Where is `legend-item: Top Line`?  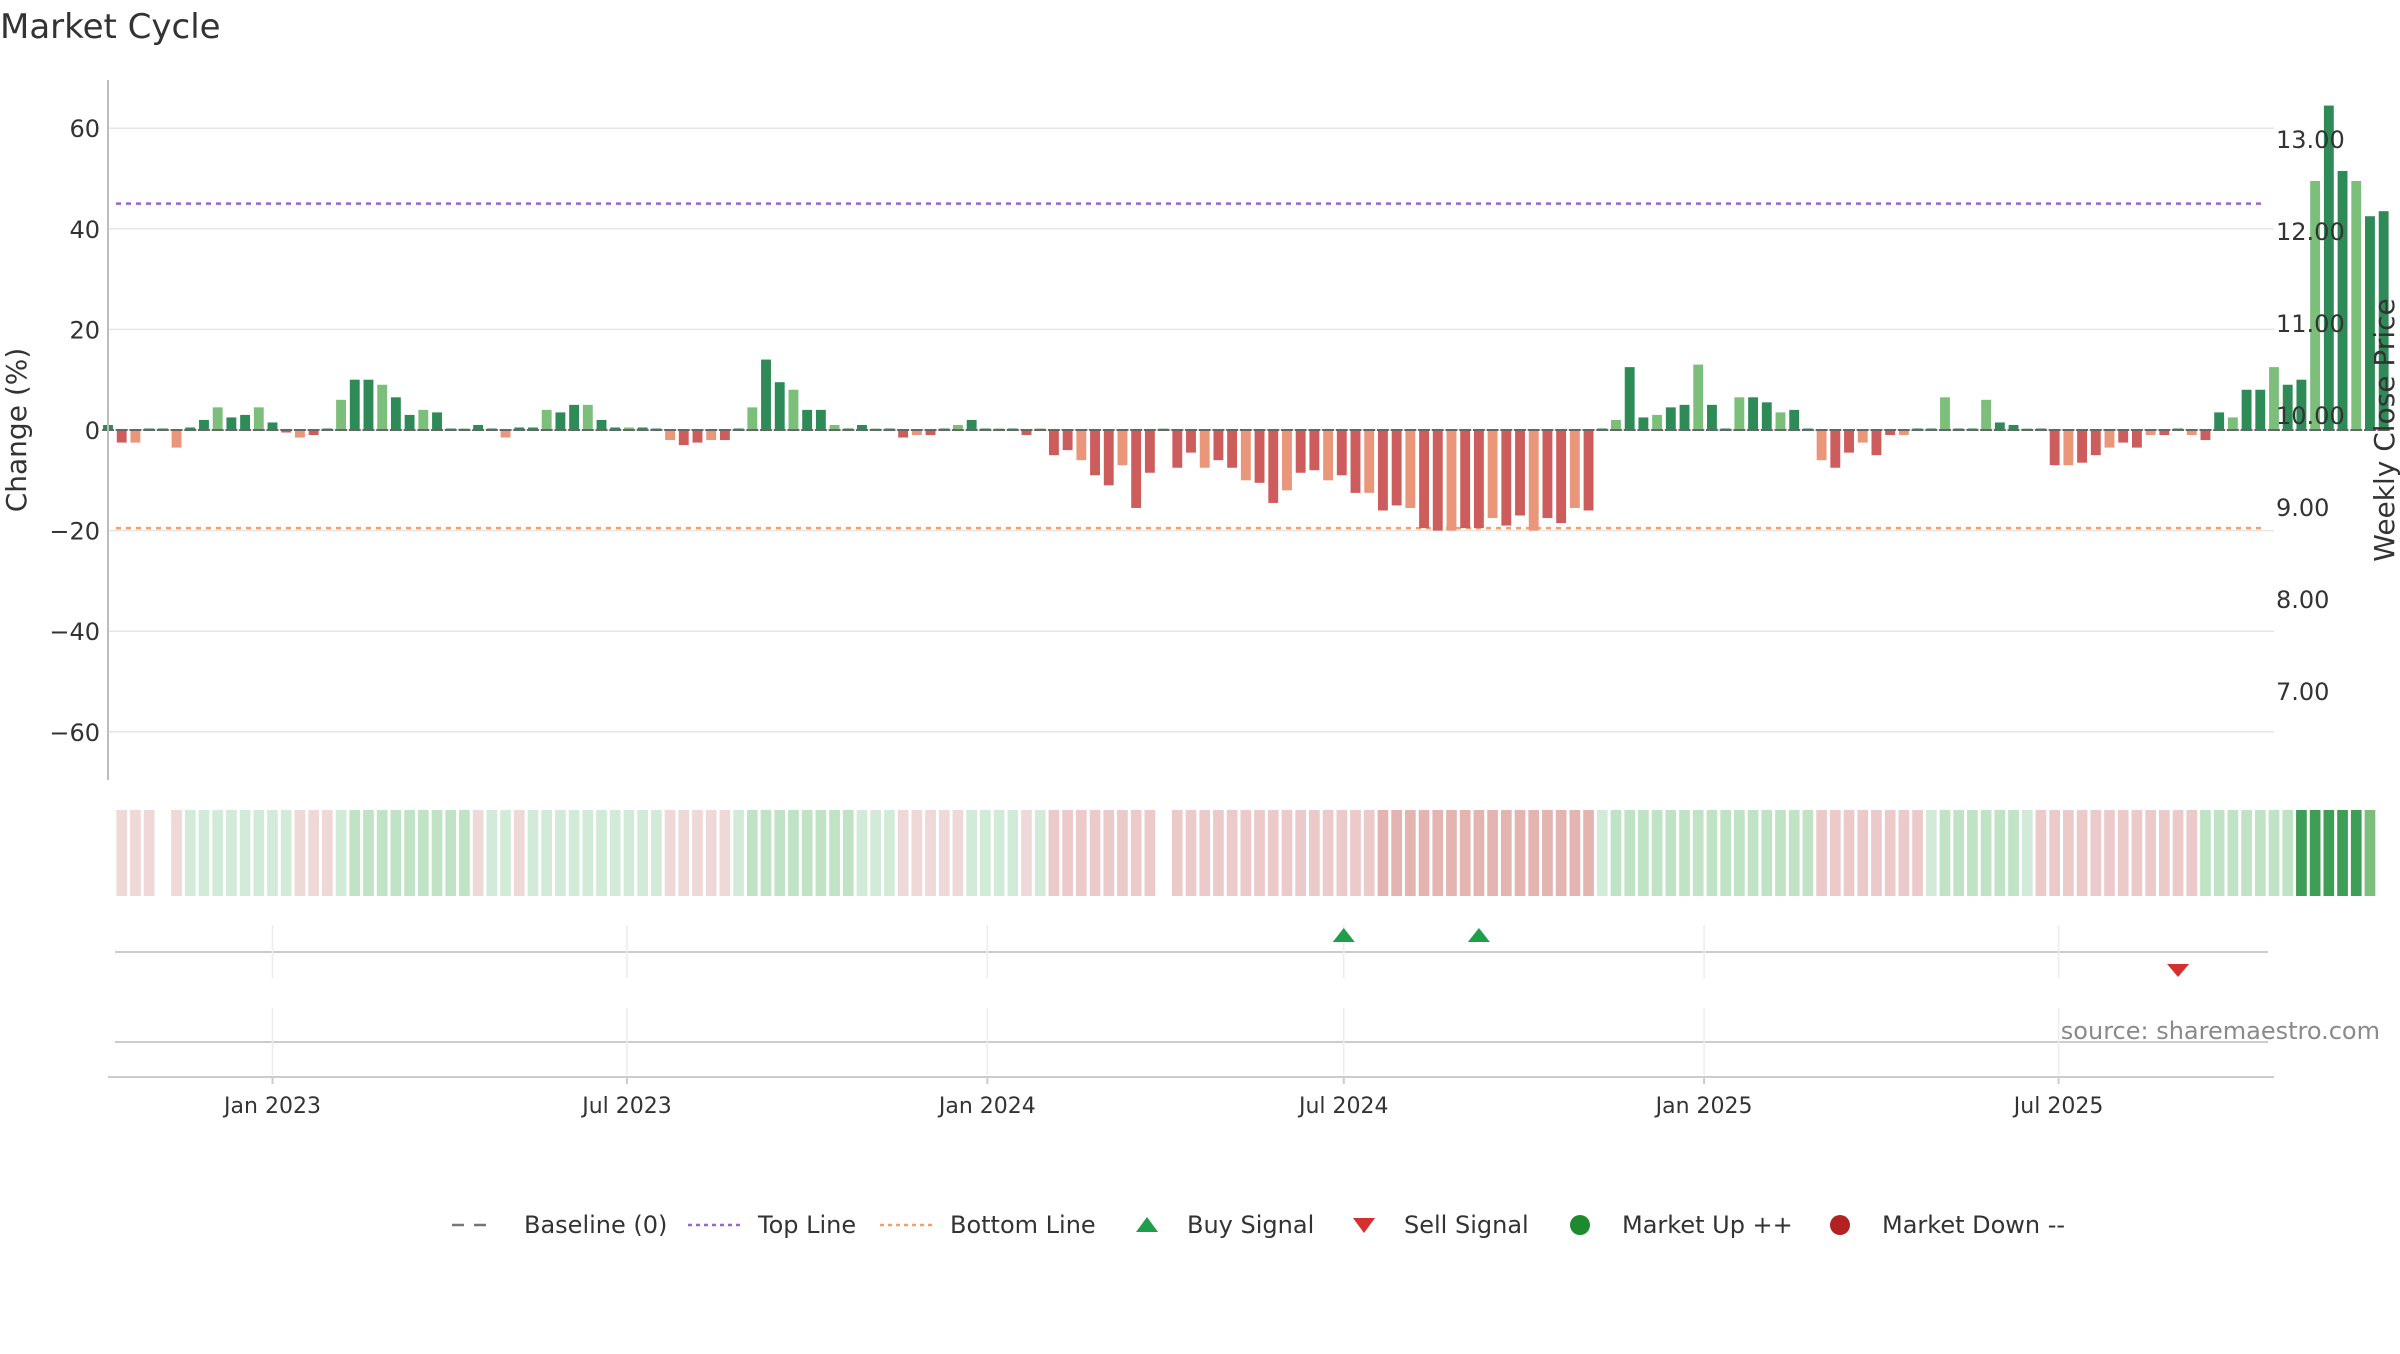 legend-item: Top Line is located at coordinates (772, 1225).